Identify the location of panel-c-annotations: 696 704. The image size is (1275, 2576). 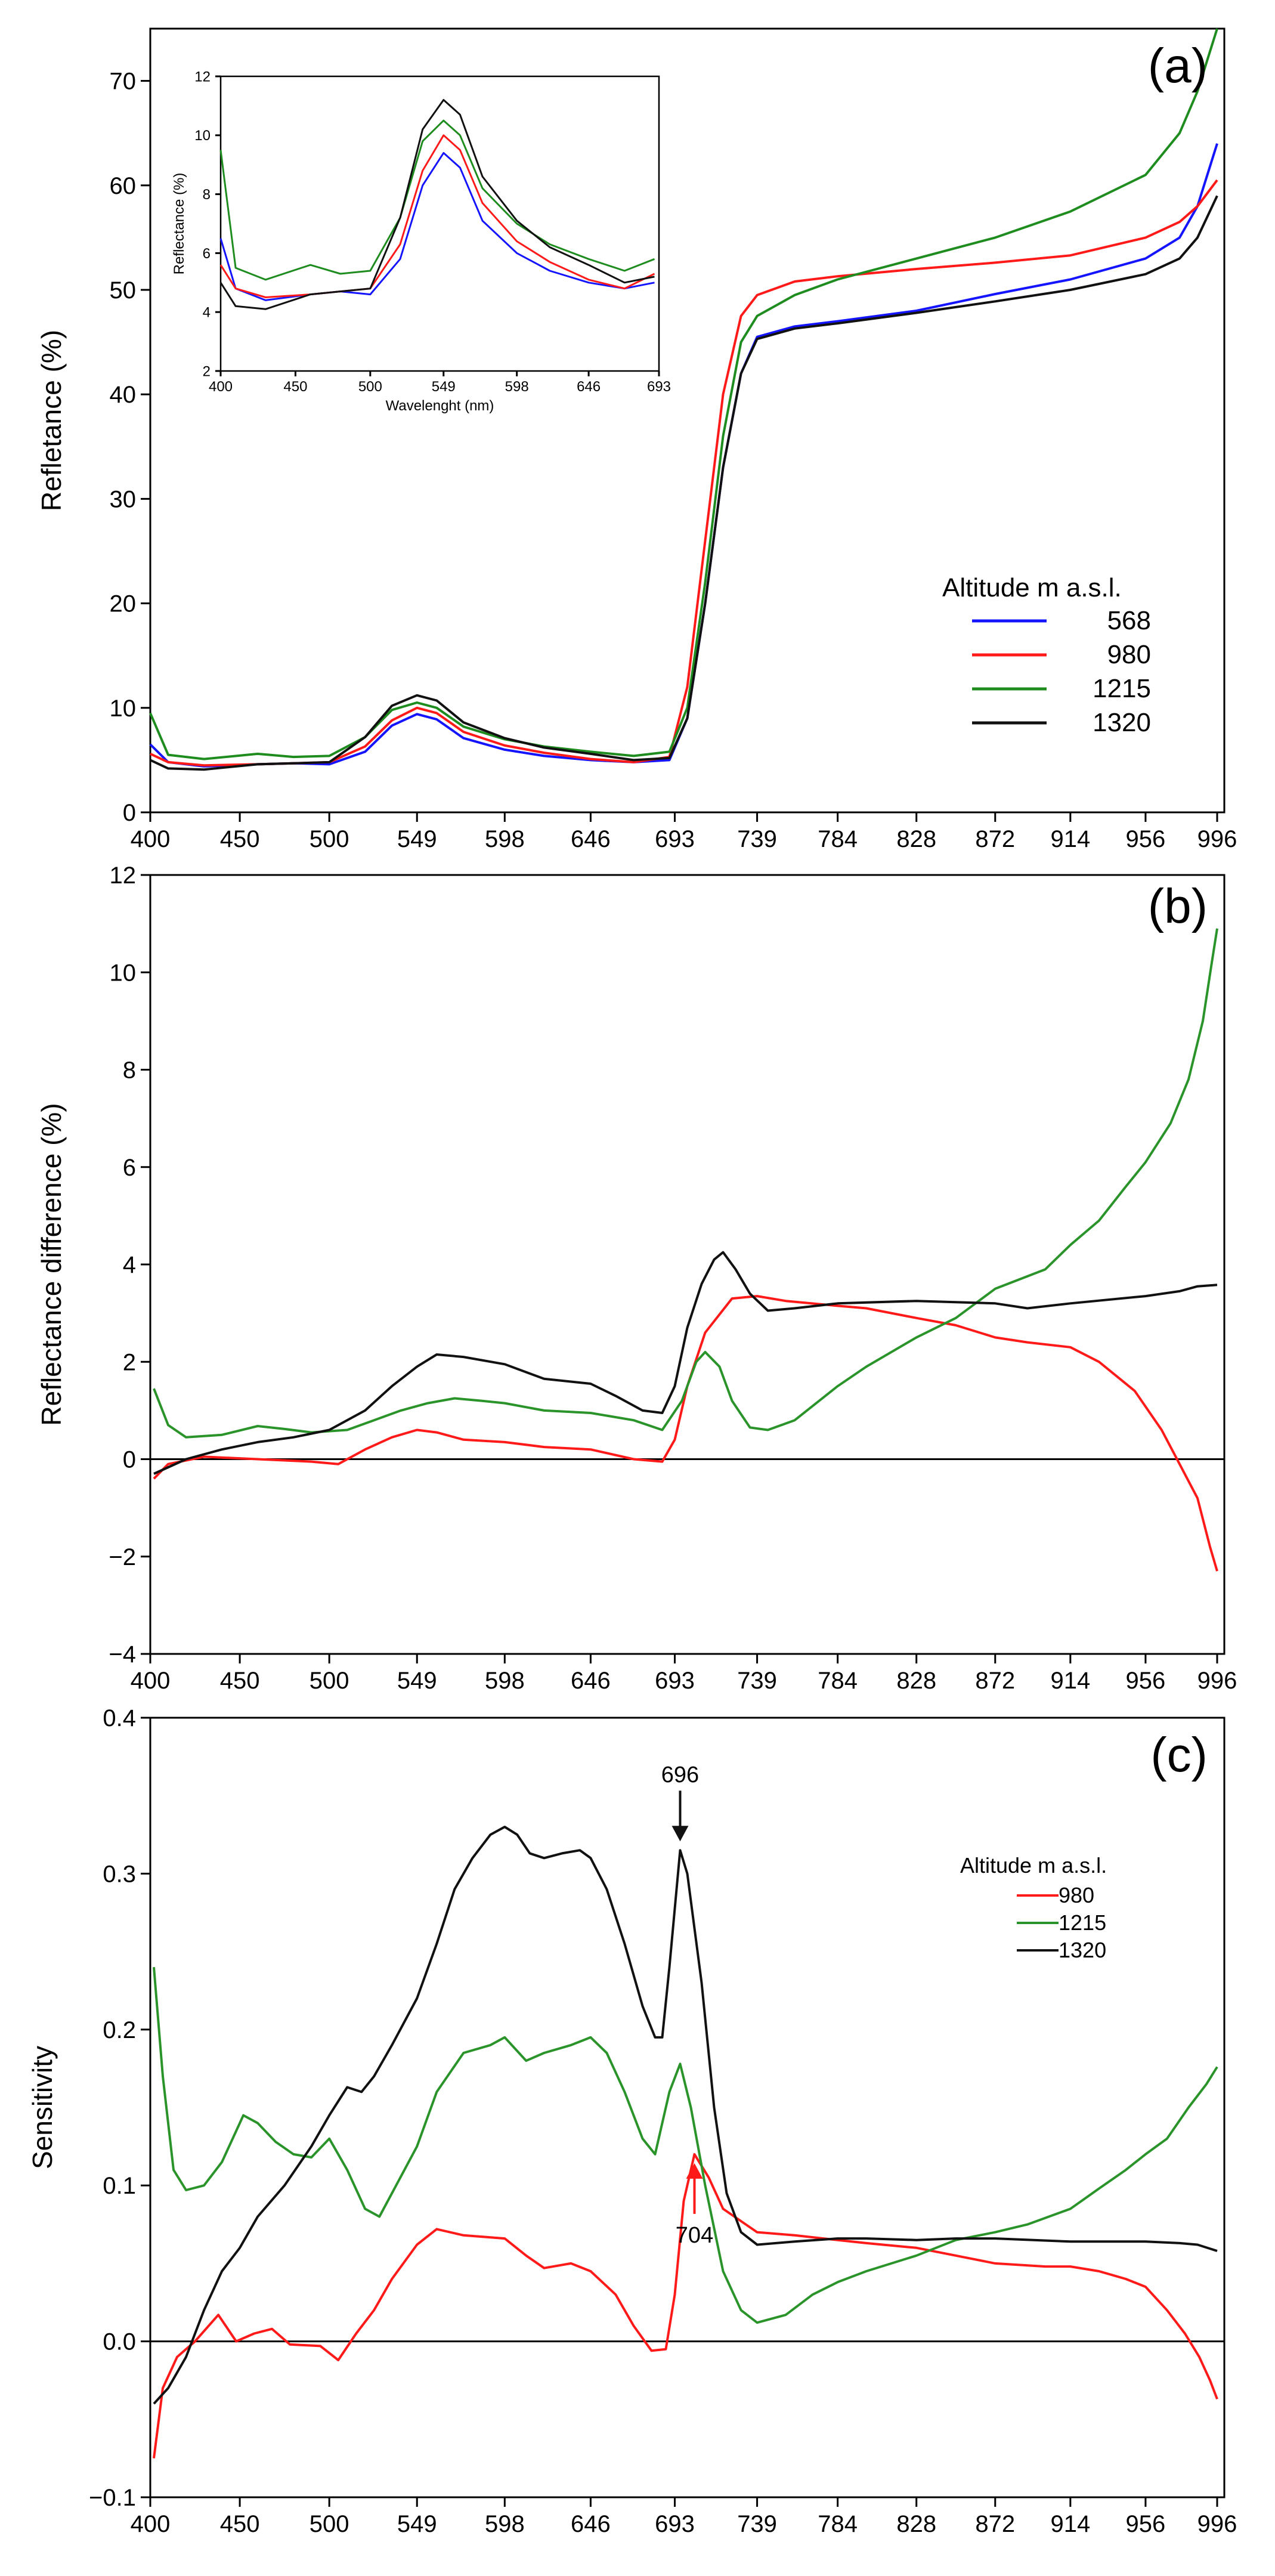
(687, 2005).